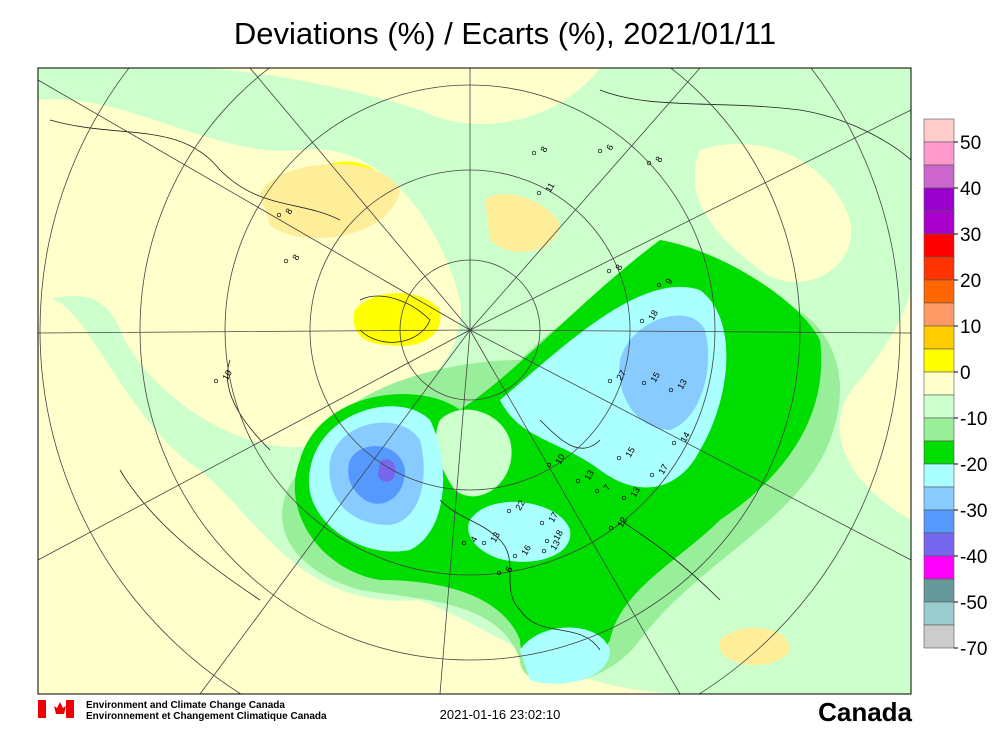 This screenshot has height=731, width=1000. I want to click on station-label: 4, so click(473, 539).